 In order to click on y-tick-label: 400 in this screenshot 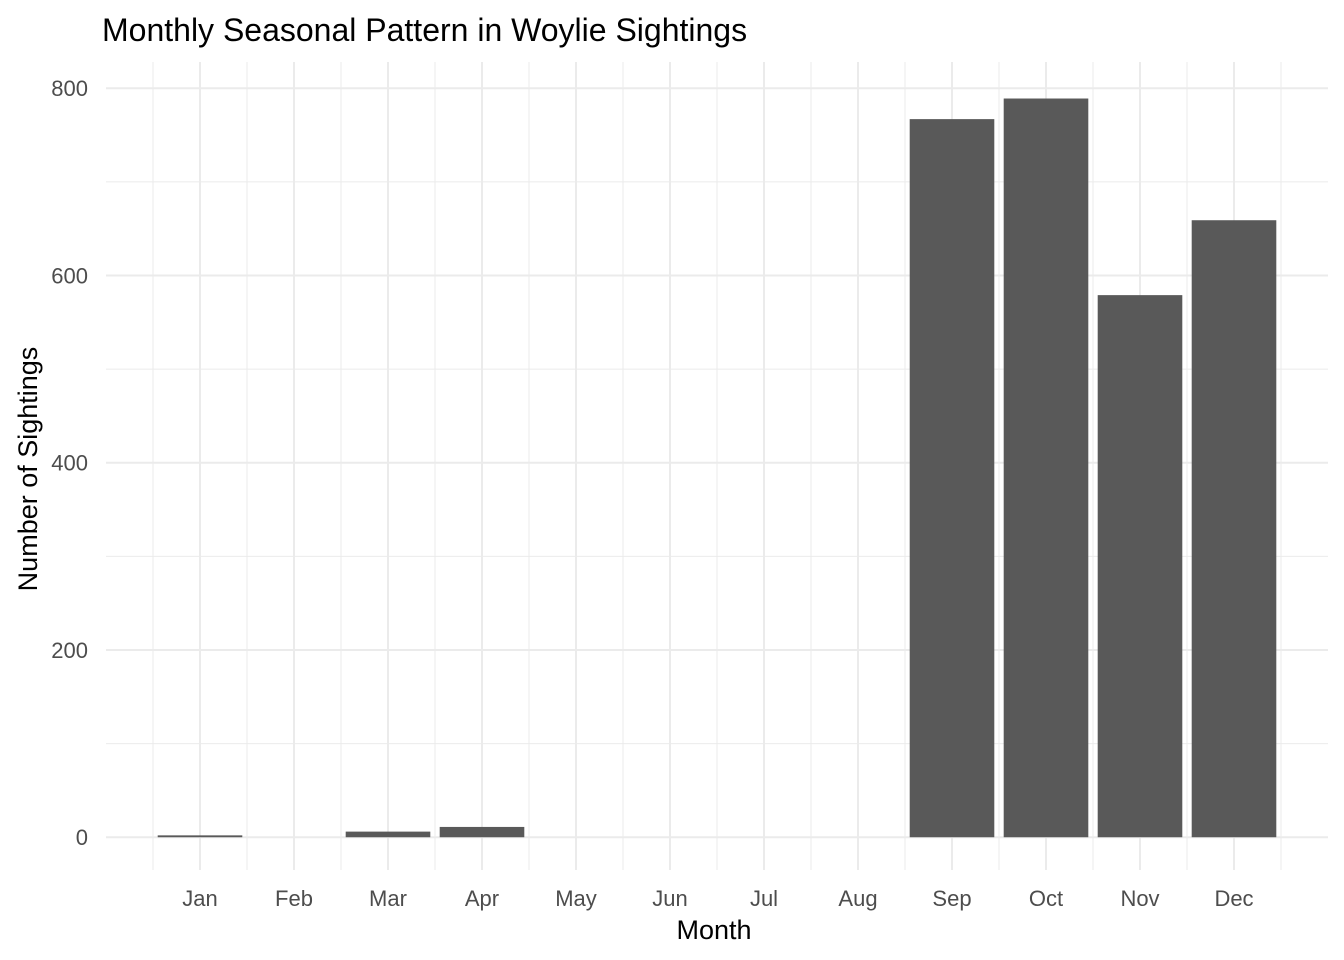, I will do `click(69, 463)`.